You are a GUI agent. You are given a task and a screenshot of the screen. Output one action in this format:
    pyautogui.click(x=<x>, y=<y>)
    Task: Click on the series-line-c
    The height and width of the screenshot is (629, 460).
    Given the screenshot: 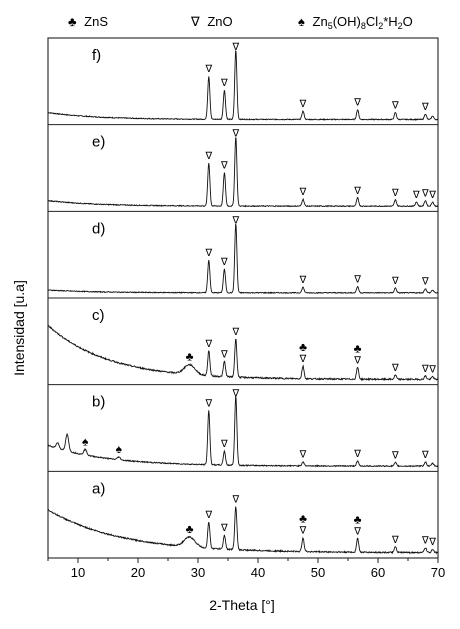 What is the action you would take?
    pyautogui.click(x=243, y=353)
    